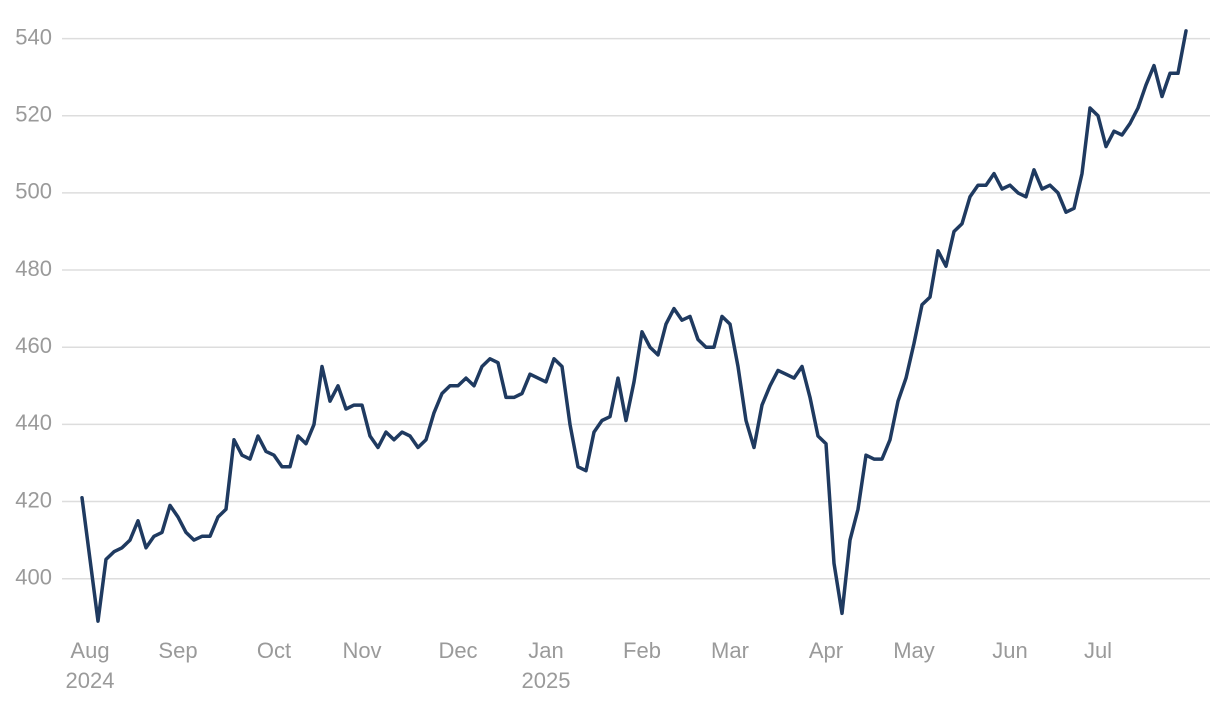 The width and height of the screenshot is (1220, 702). Describe the element at coordinates (642, 650) in the screenshot. I see `x-tick-label: Feb` at that location.